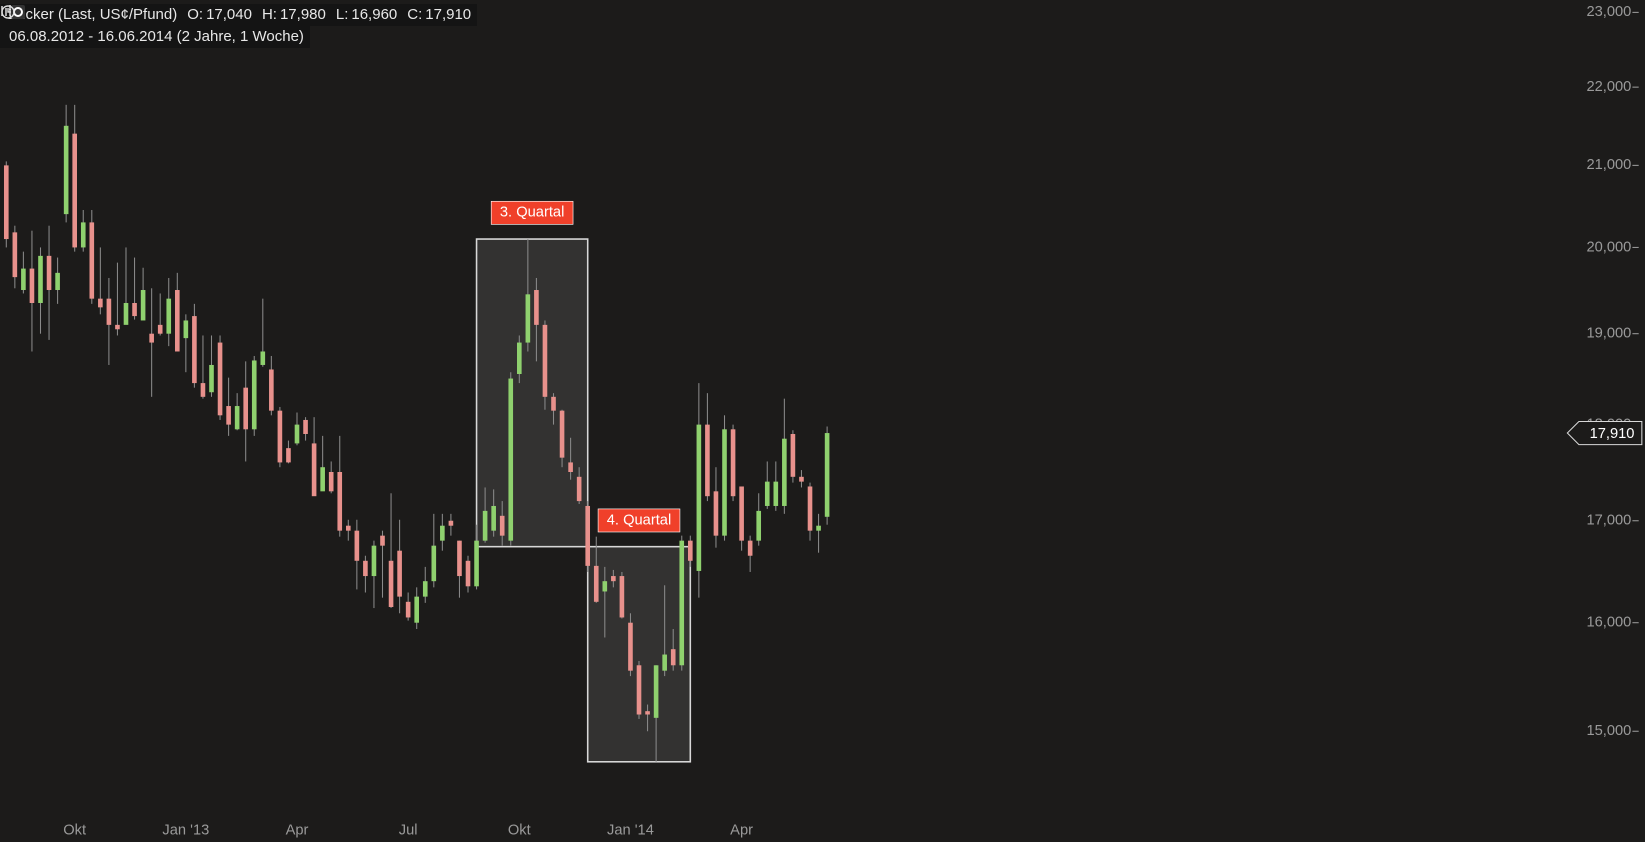 This screenshot has width=1645, height=842. I want to click on y-tick-label: 19,000, so click(1608, 334).